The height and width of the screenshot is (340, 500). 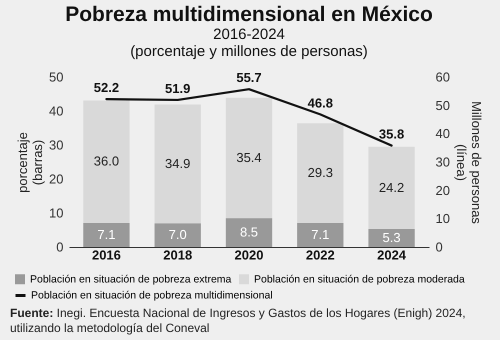 What do you see at coordinates (249, 78) in the screenshot?
I see `data-label: 55.7` at bounding box center [249, 78].